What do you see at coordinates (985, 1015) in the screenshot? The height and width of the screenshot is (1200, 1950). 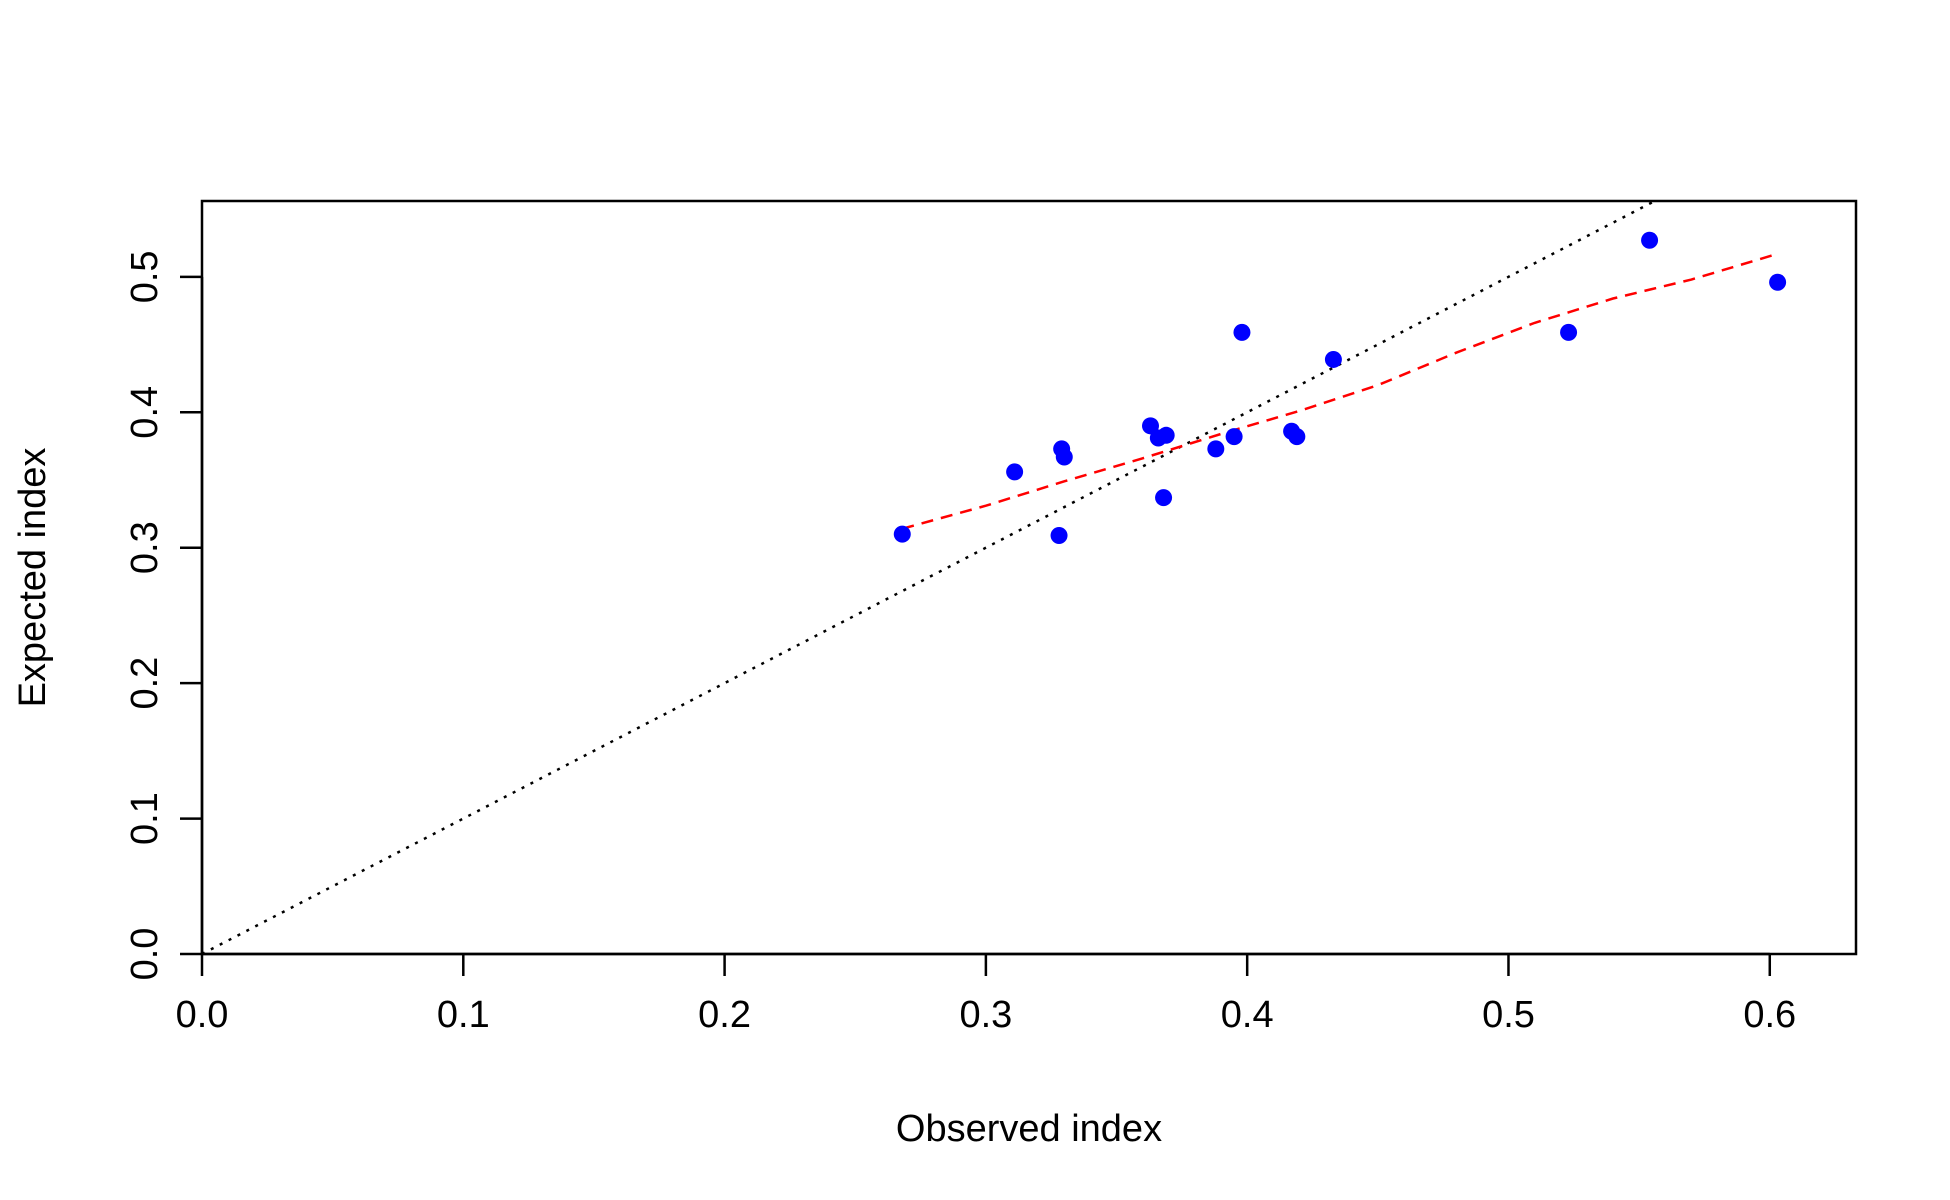 I see `x-tick-label: 0.3` at bounding box center [985, 1015].